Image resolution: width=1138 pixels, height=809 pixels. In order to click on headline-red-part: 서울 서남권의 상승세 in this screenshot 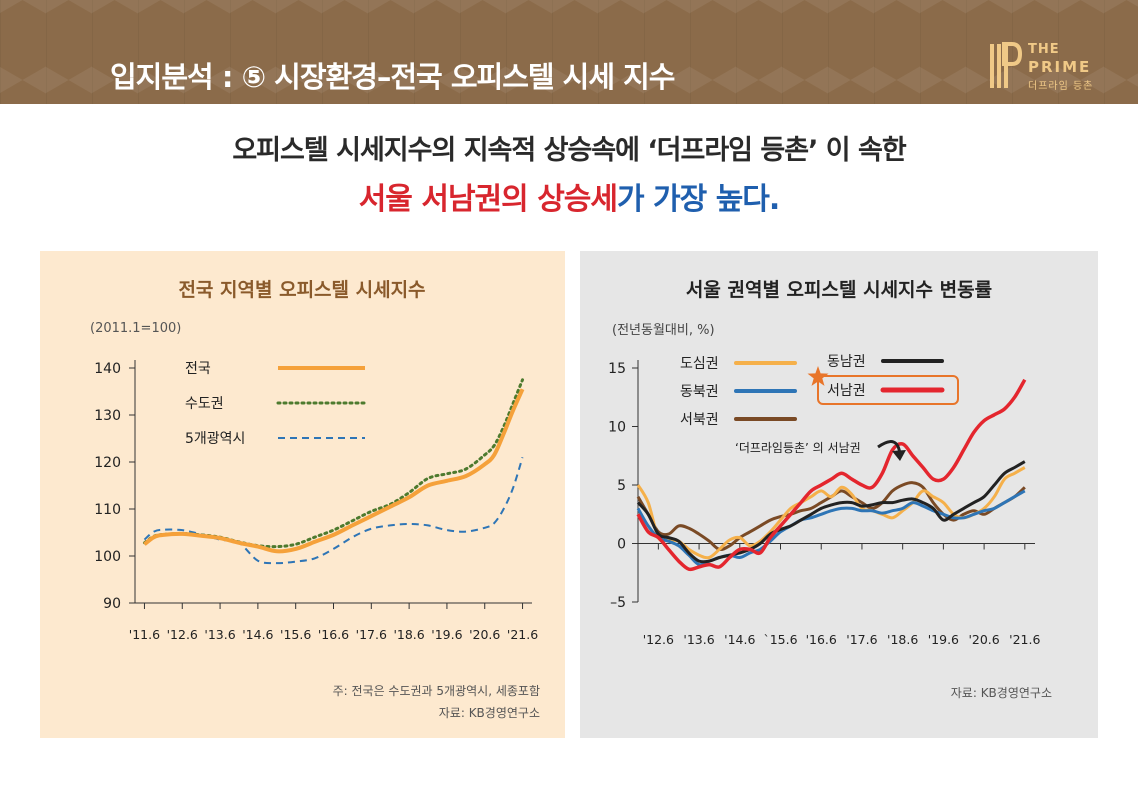, I will do `click(488, 199)`.